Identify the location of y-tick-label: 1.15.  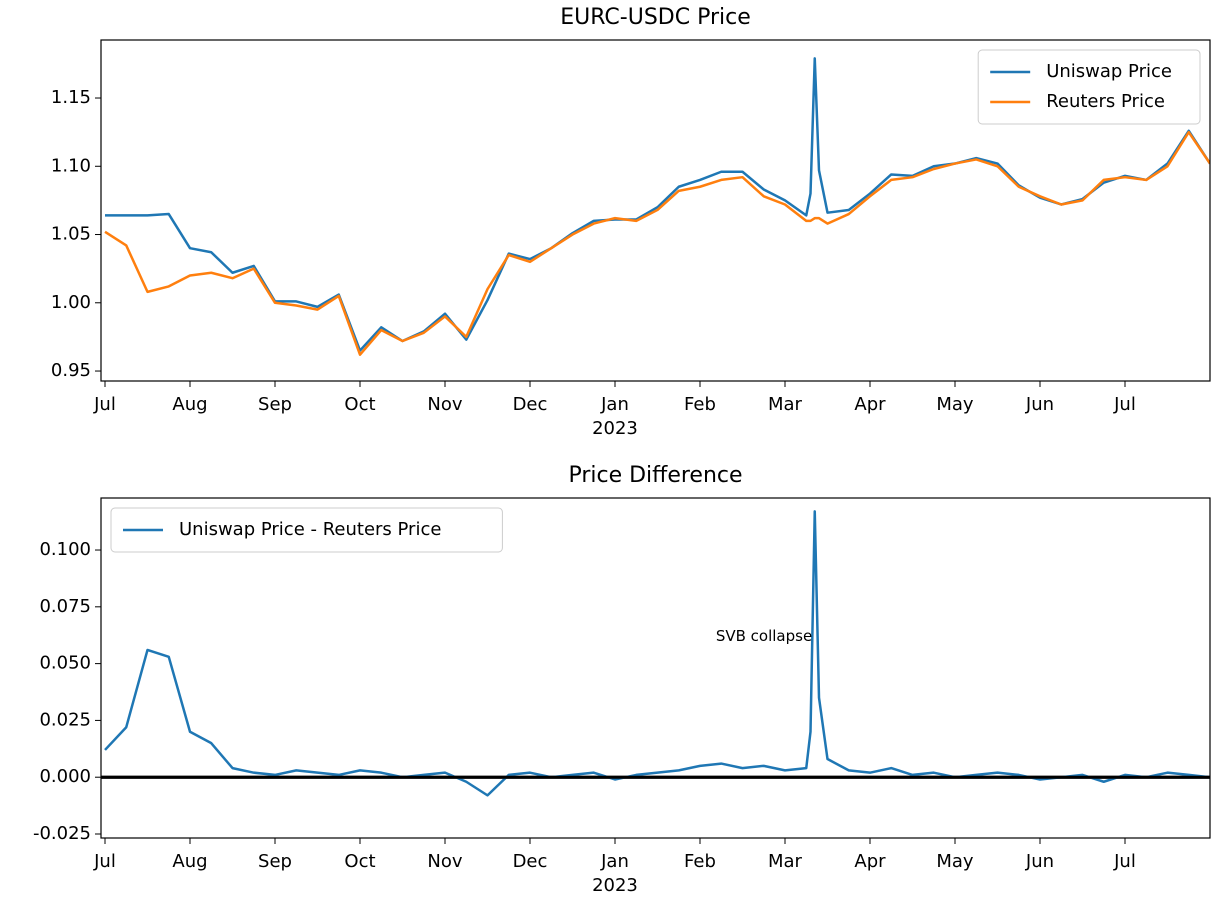
(71, 97).